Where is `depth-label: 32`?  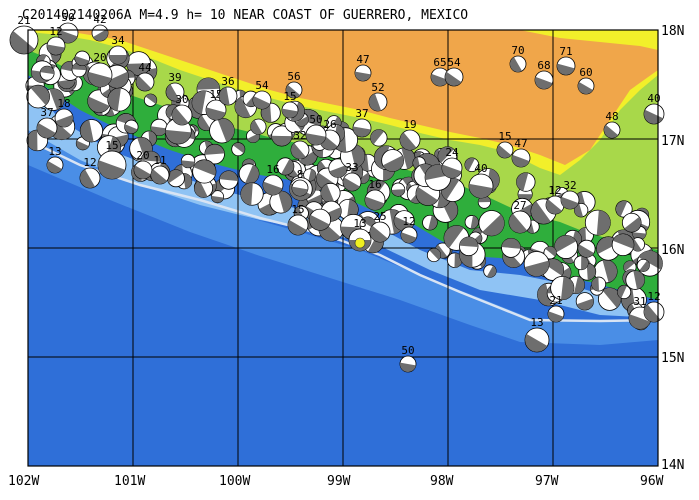
depth-label: 32 is located at coordinates (569, 185).